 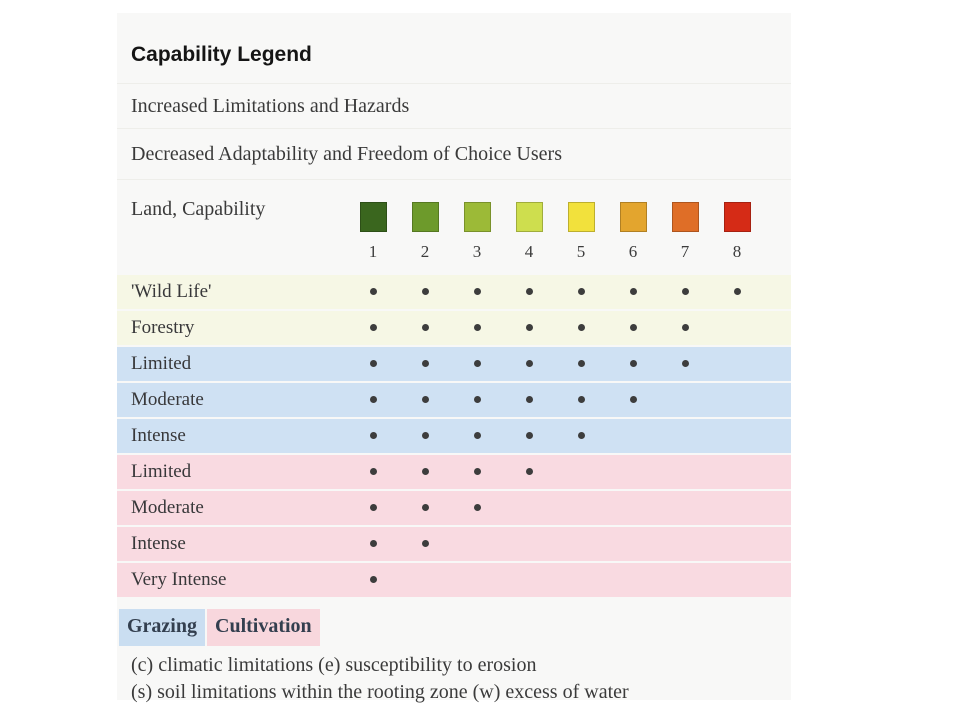 What do you see at coordinates (171, 291) in the screenshot?
I see `row-label: 'Wild Life'` at bounding box center [171, 291].